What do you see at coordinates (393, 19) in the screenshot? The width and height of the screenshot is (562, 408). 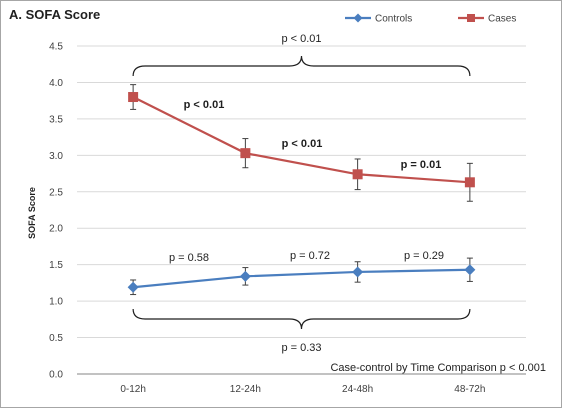 I see `legend-label: Controls` at bounding box center [393, 19].